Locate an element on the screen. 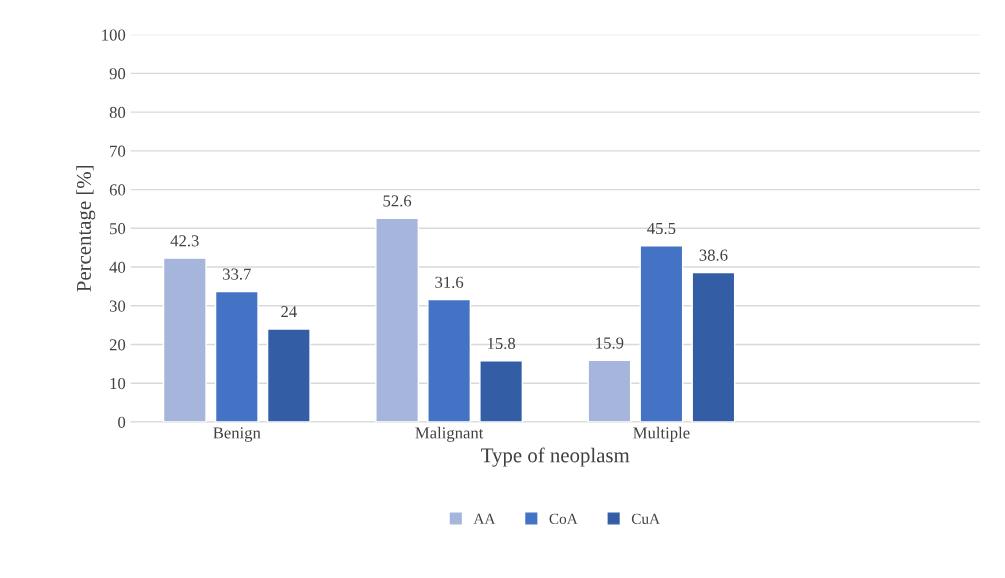 This screenshot has width=1005, height=578. y-tick-label: 0 is located at coordinates (122, 422).